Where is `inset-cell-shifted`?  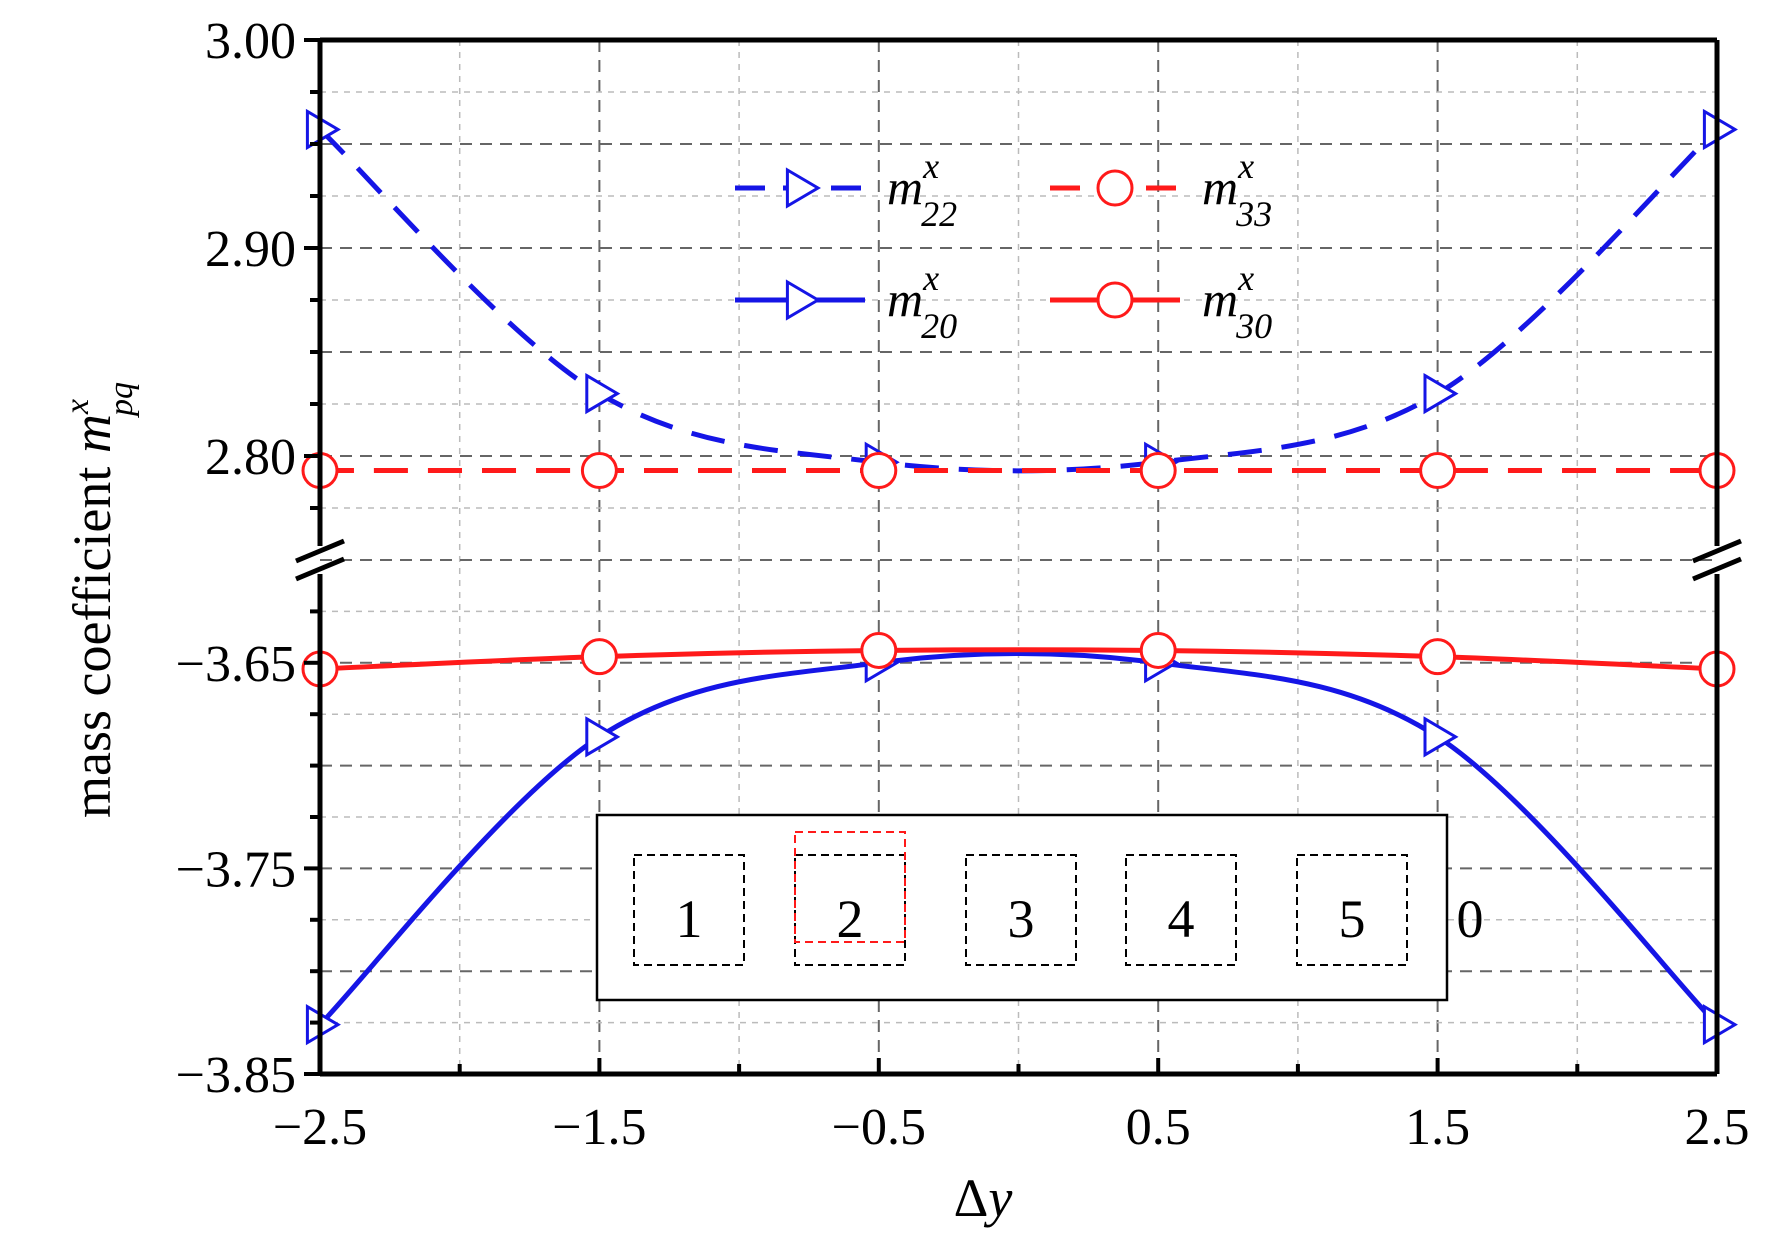 inset-cell-shifted is located at coordinates (850, 887).